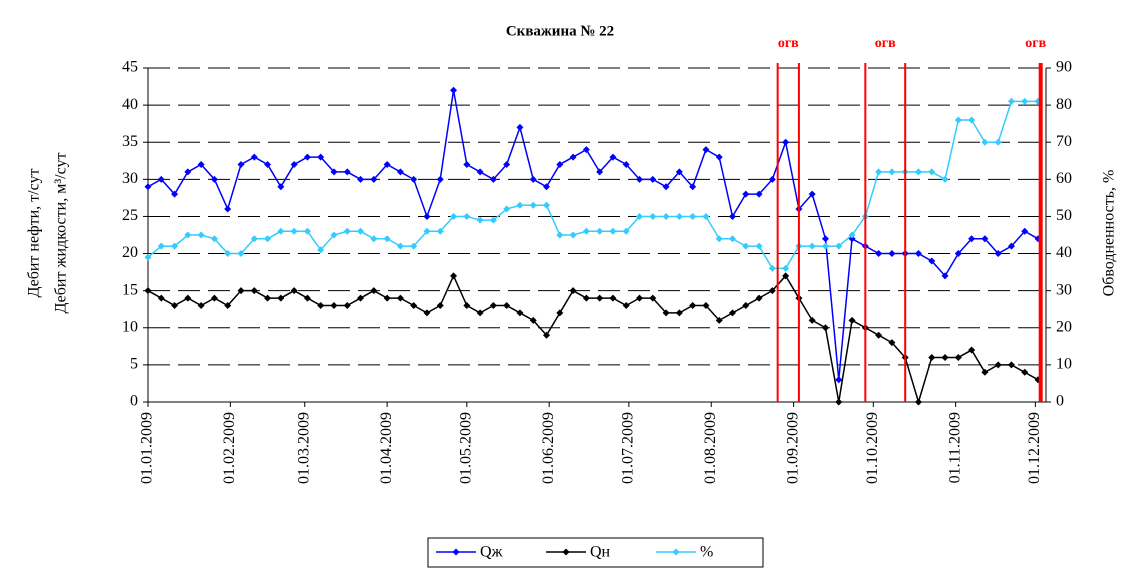 This screenshot has height=568, width=1129. What do you see at coordinates (872, 448) in the screenshot?
I see `x-tick-label: 01.10.2009` at bounding box center [872, 448].